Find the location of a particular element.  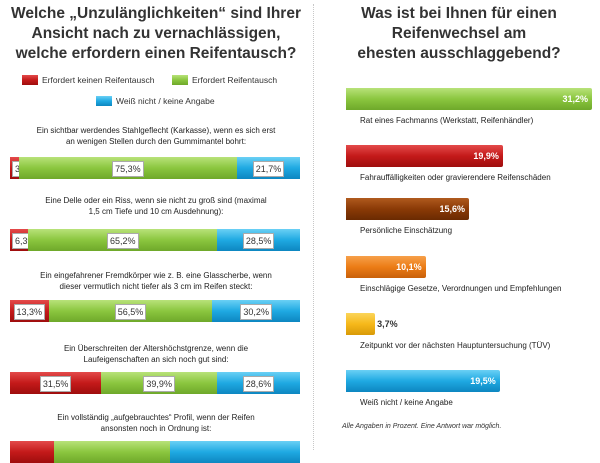

data-label: 75,3% is located at coordinates (128, 169).